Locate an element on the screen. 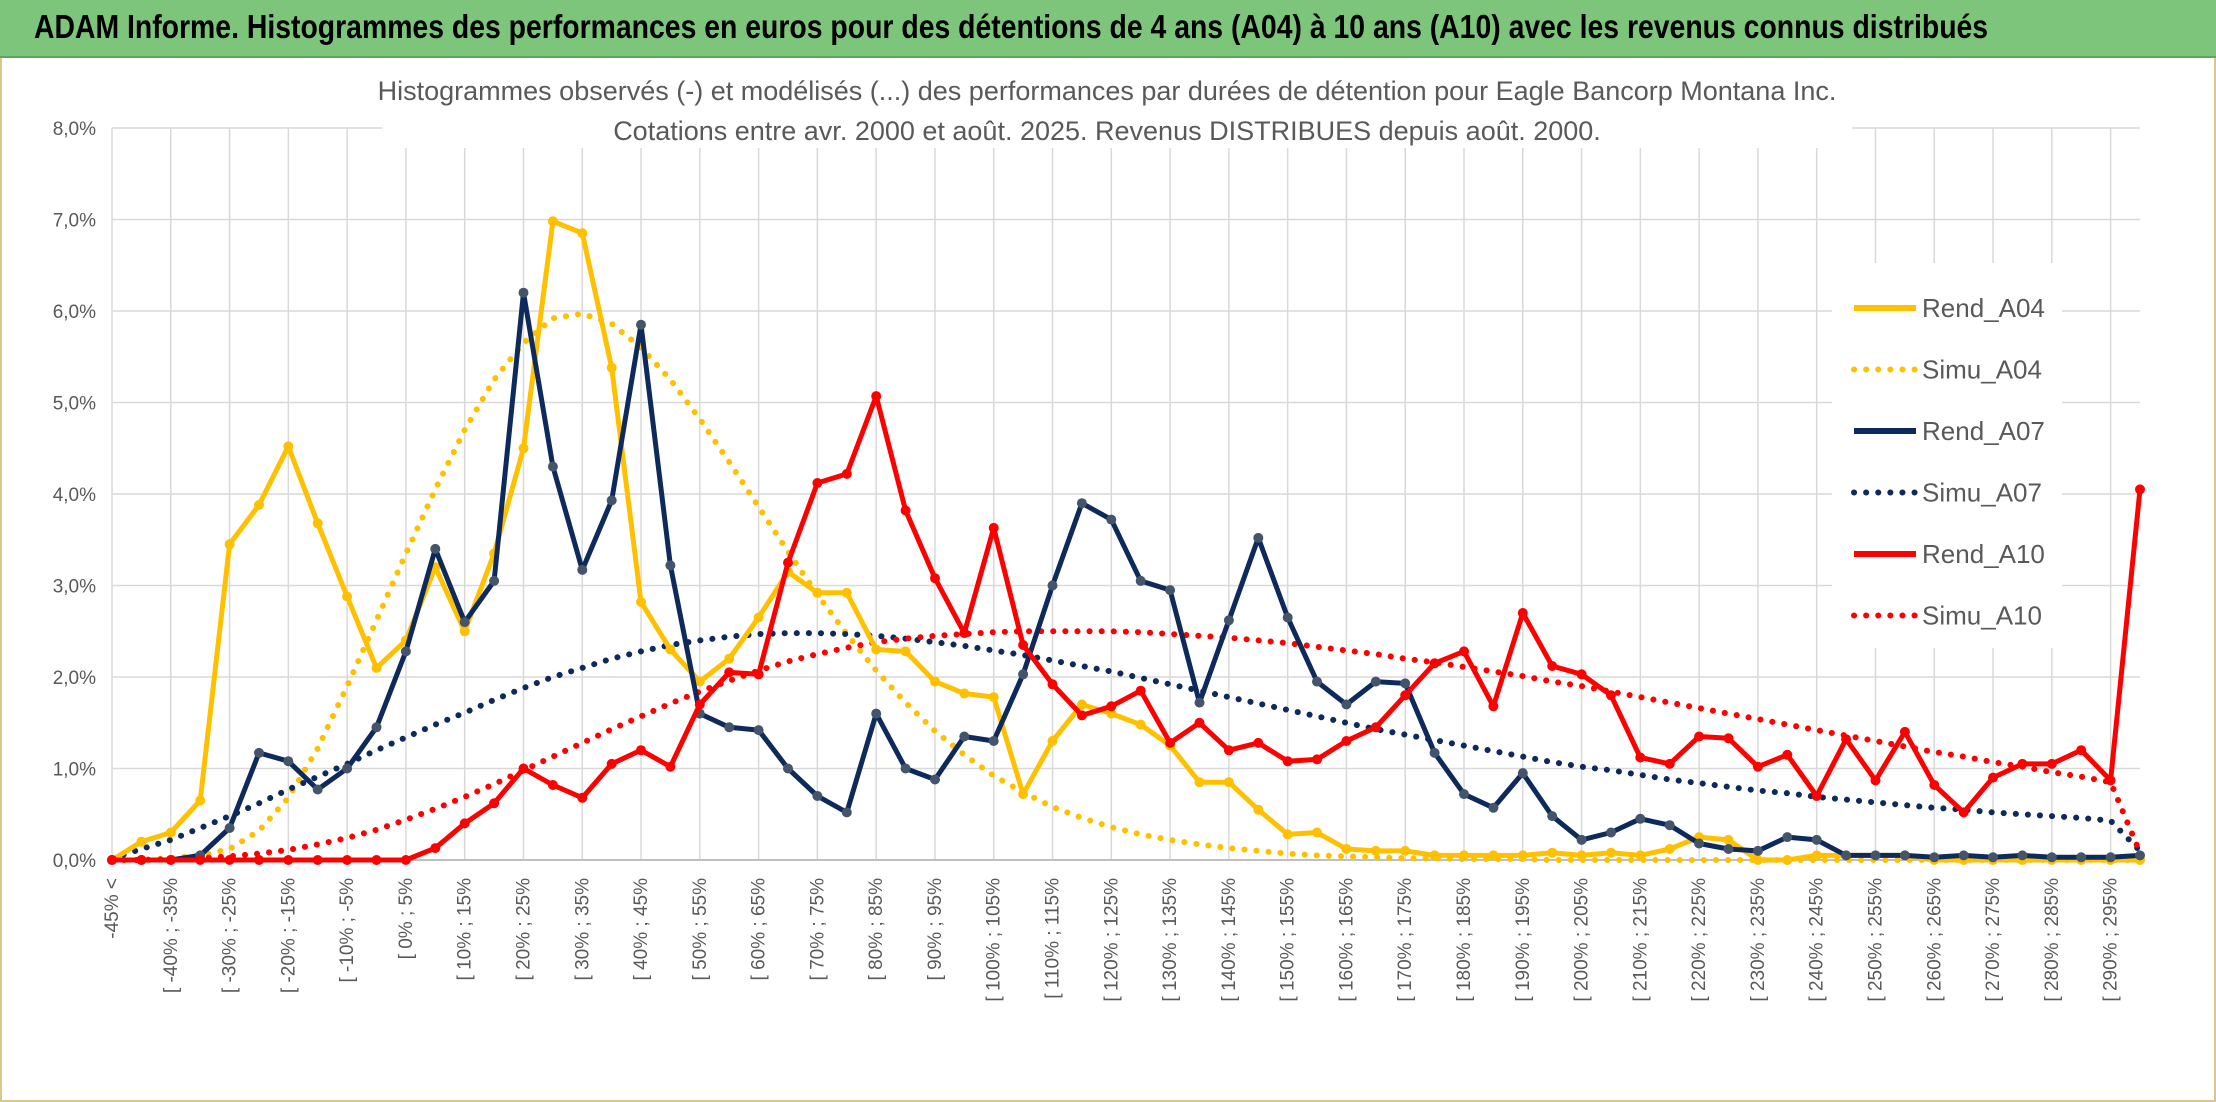 The height and width of the screenshot is (1102, 2216). x-tick-label: [ 220% ; 225% is located at coordinates (1699, 940).